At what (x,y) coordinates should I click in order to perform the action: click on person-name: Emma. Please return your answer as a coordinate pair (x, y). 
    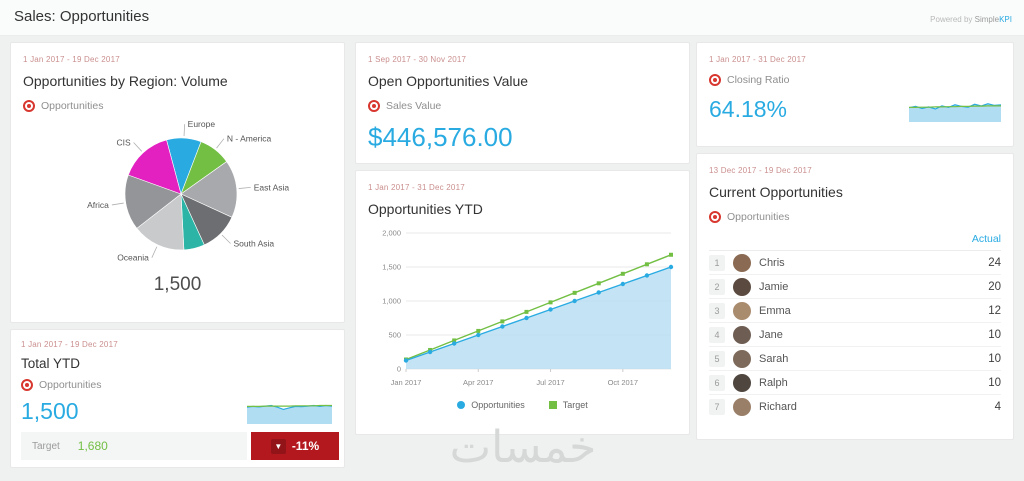
    Looking at the image, I should click on (775, 310).